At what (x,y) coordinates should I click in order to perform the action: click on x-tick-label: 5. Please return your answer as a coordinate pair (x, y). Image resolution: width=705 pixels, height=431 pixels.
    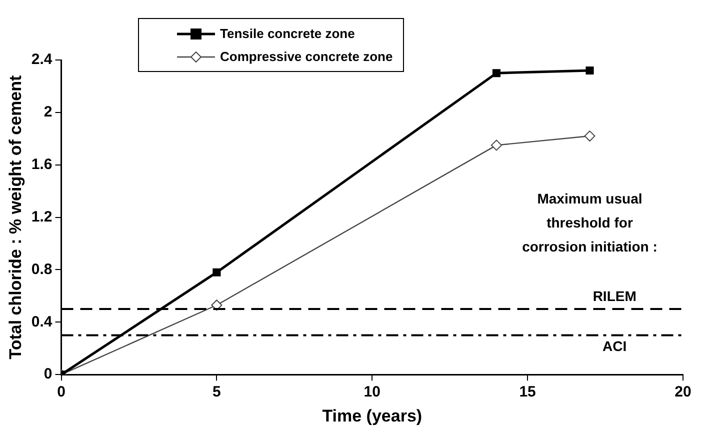
    Looking at the image, I should click on (216, 392).